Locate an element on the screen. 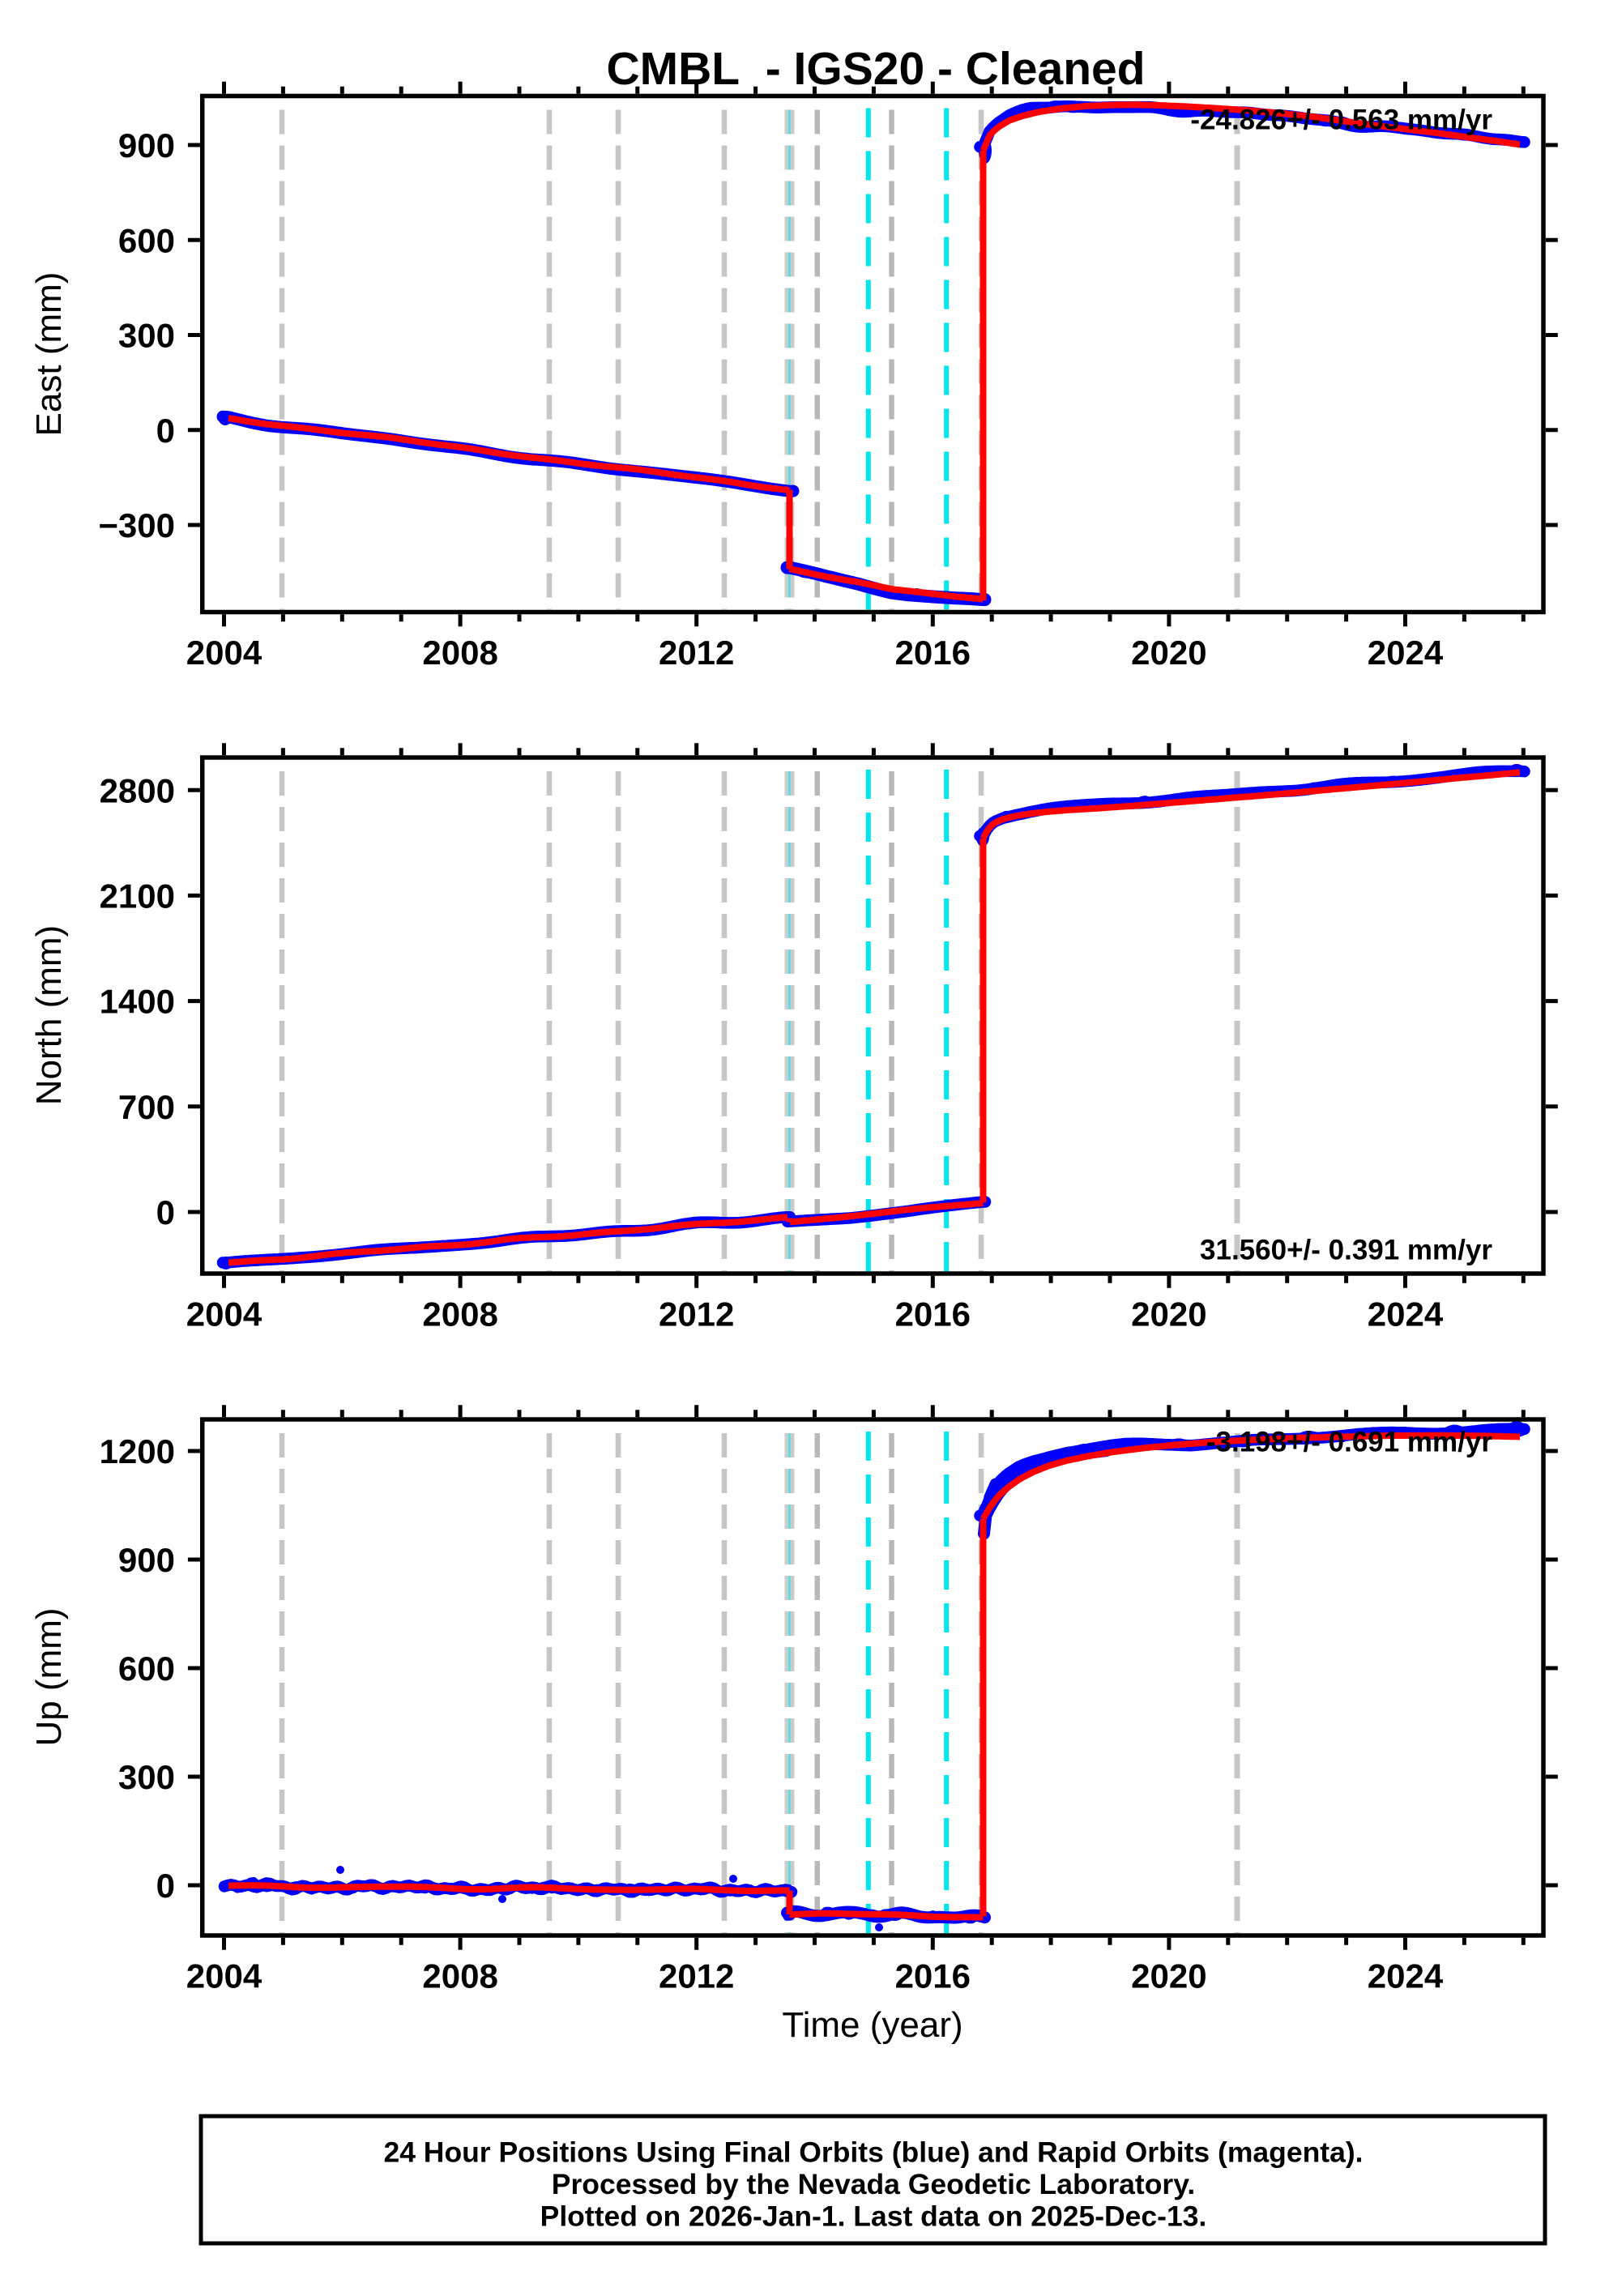  svg-text: CMBL - IGS20 - Cleaned is located at coordinates (876, 69).